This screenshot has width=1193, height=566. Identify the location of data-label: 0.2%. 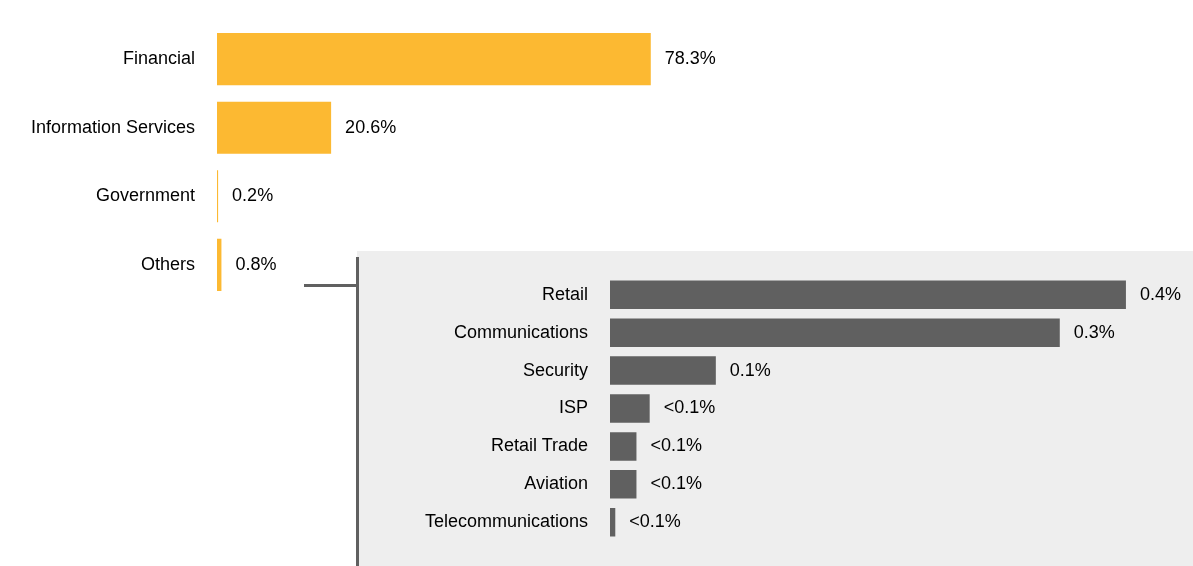
(253, 195).